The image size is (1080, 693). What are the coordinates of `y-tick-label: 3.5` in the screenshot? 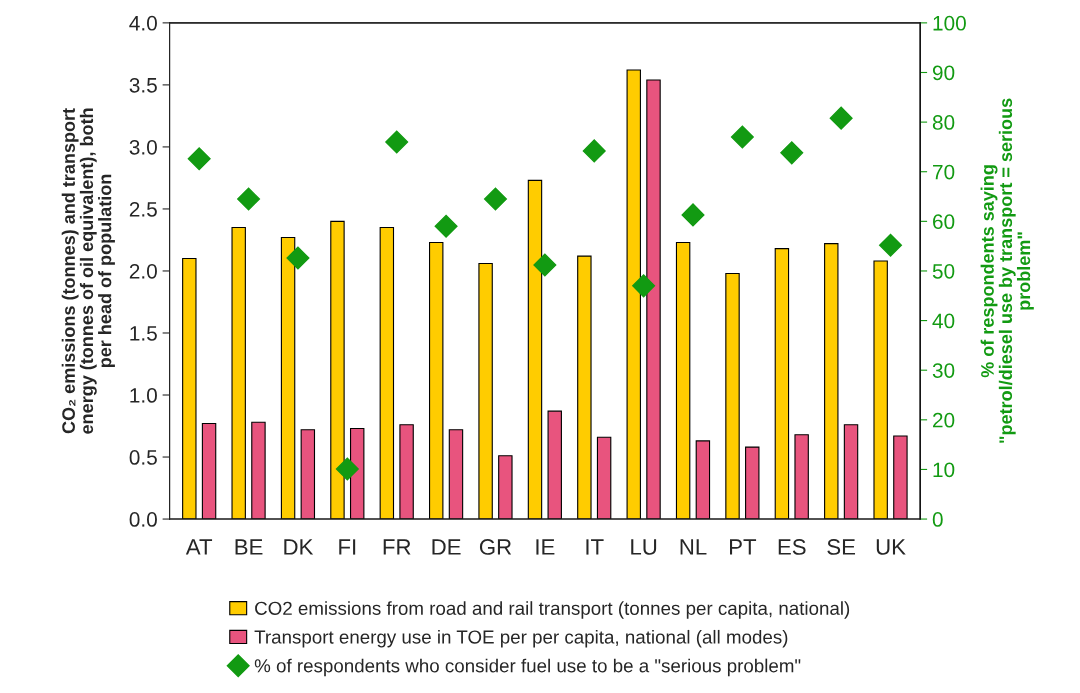 It's located at (143, 85).